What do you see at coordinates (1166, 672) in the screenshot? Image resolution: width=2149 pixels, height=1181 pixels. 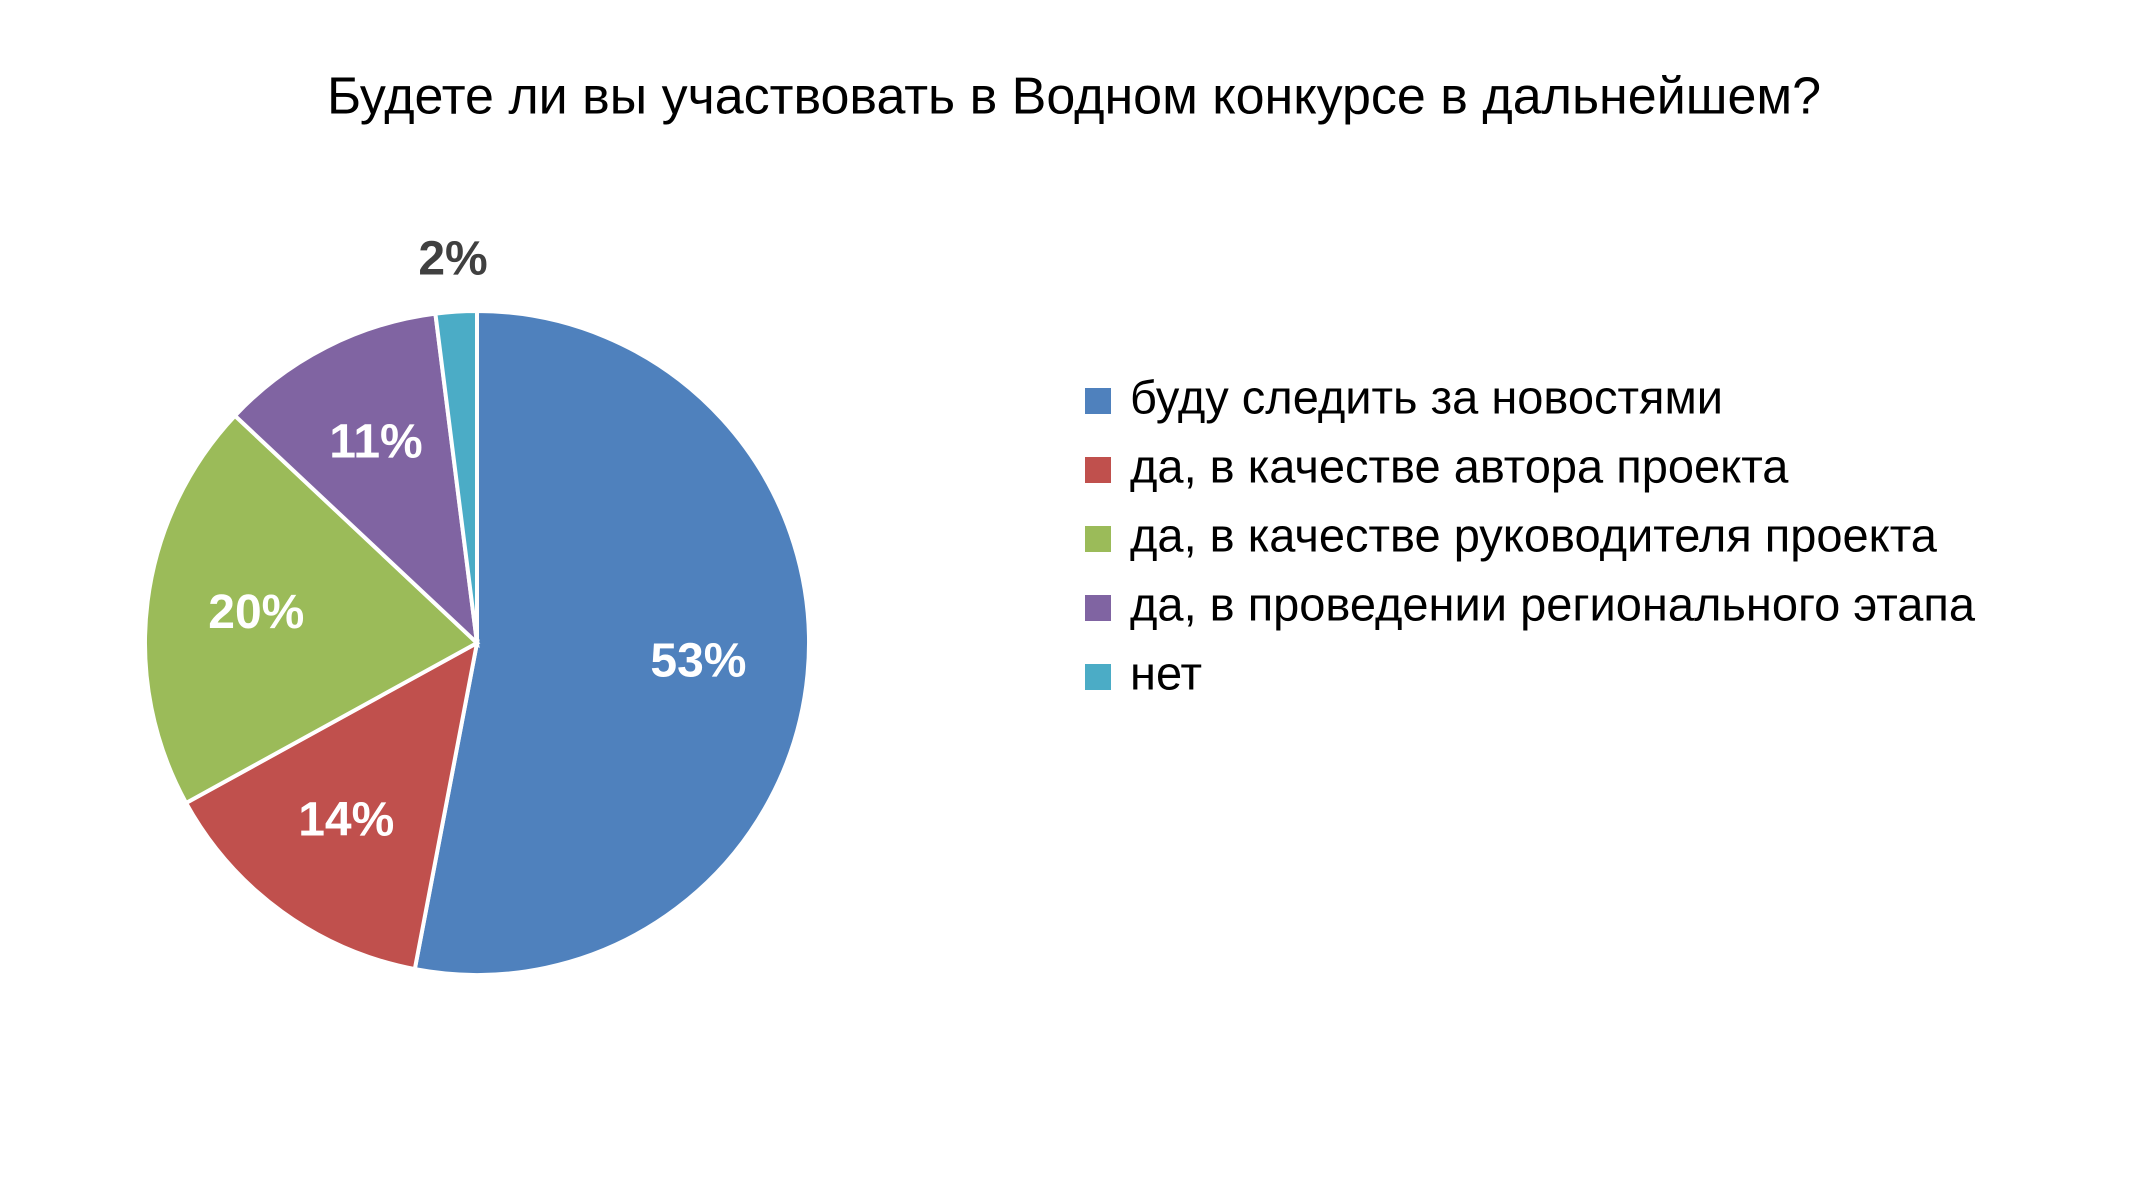 I see `legend-label: нет` at bounding box center [1166, 672].